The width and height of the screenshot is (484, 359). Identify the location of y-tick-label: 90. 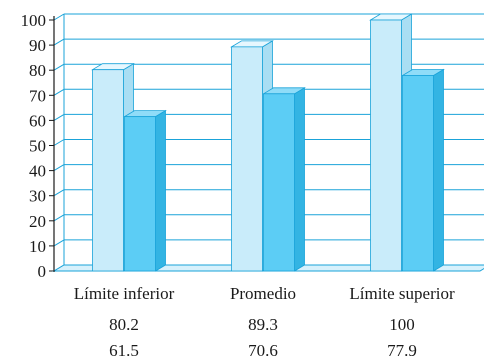
(37, 45).